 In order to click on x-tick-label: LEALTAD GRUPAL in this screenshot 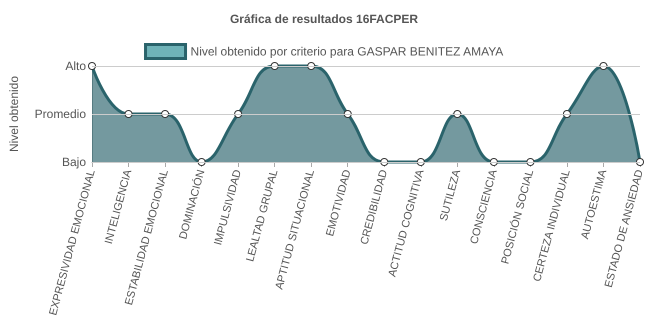, I will do `click(262, 216)`.